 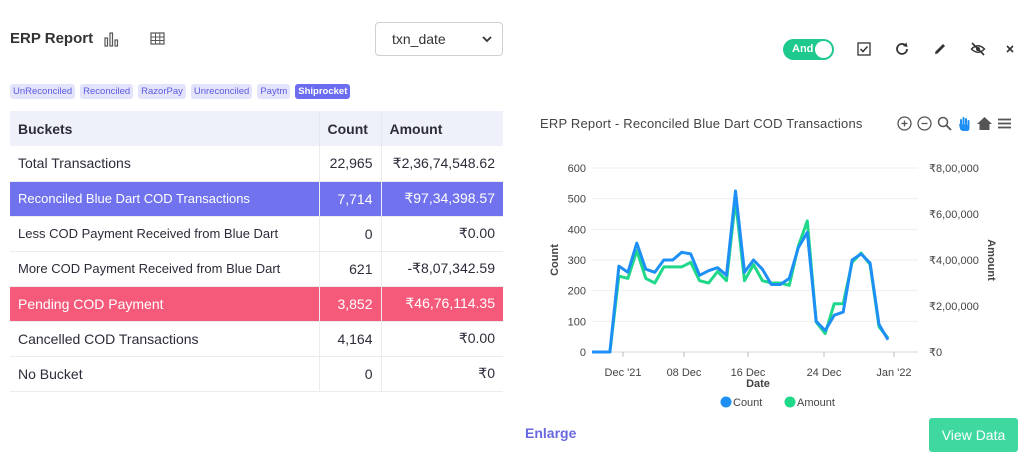 I want to click on date-field-select: txn_date, so click(x=439, y=39).